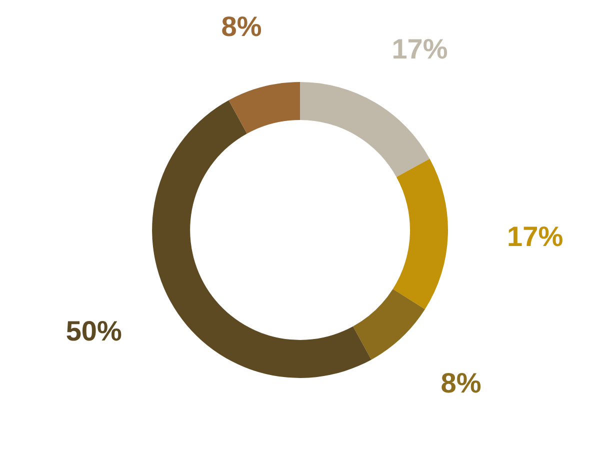  Describe the element at coordinates (94, 331) in the screenshot. I see `data-label: 50%` at that location.